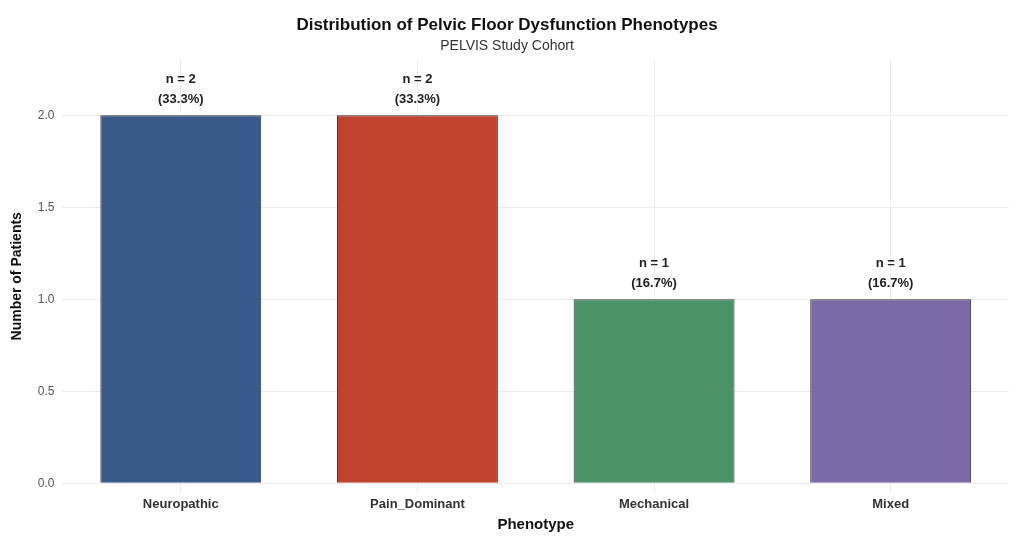 This screenshot has width=1019, height=538. Describe the element at coordinates (507, 44) in the screenshot. I see `chart-subtitle: PELVIS Study Cohort` at that location.